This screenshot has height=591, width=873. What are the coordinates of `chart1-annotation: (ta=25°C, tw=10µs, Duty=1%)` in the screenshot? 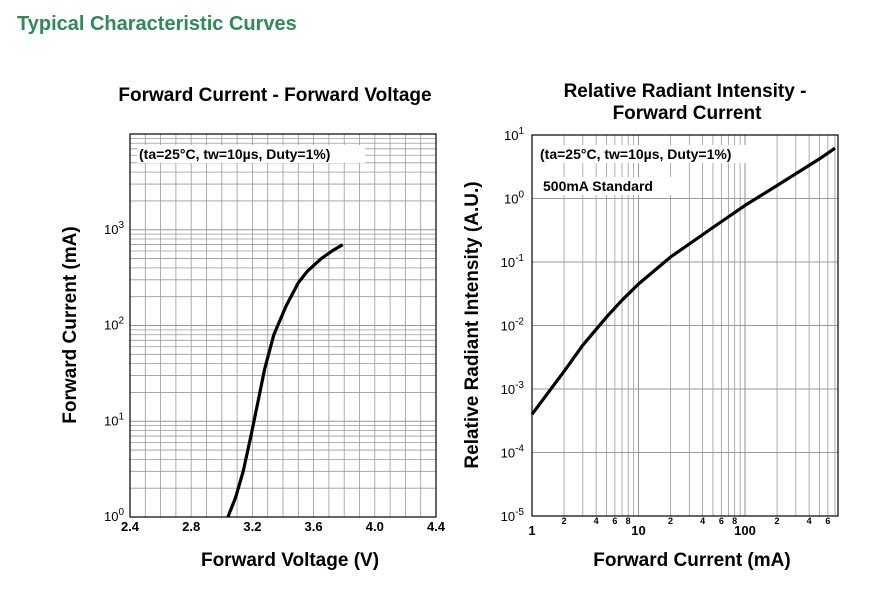 It's located at (234, 154).